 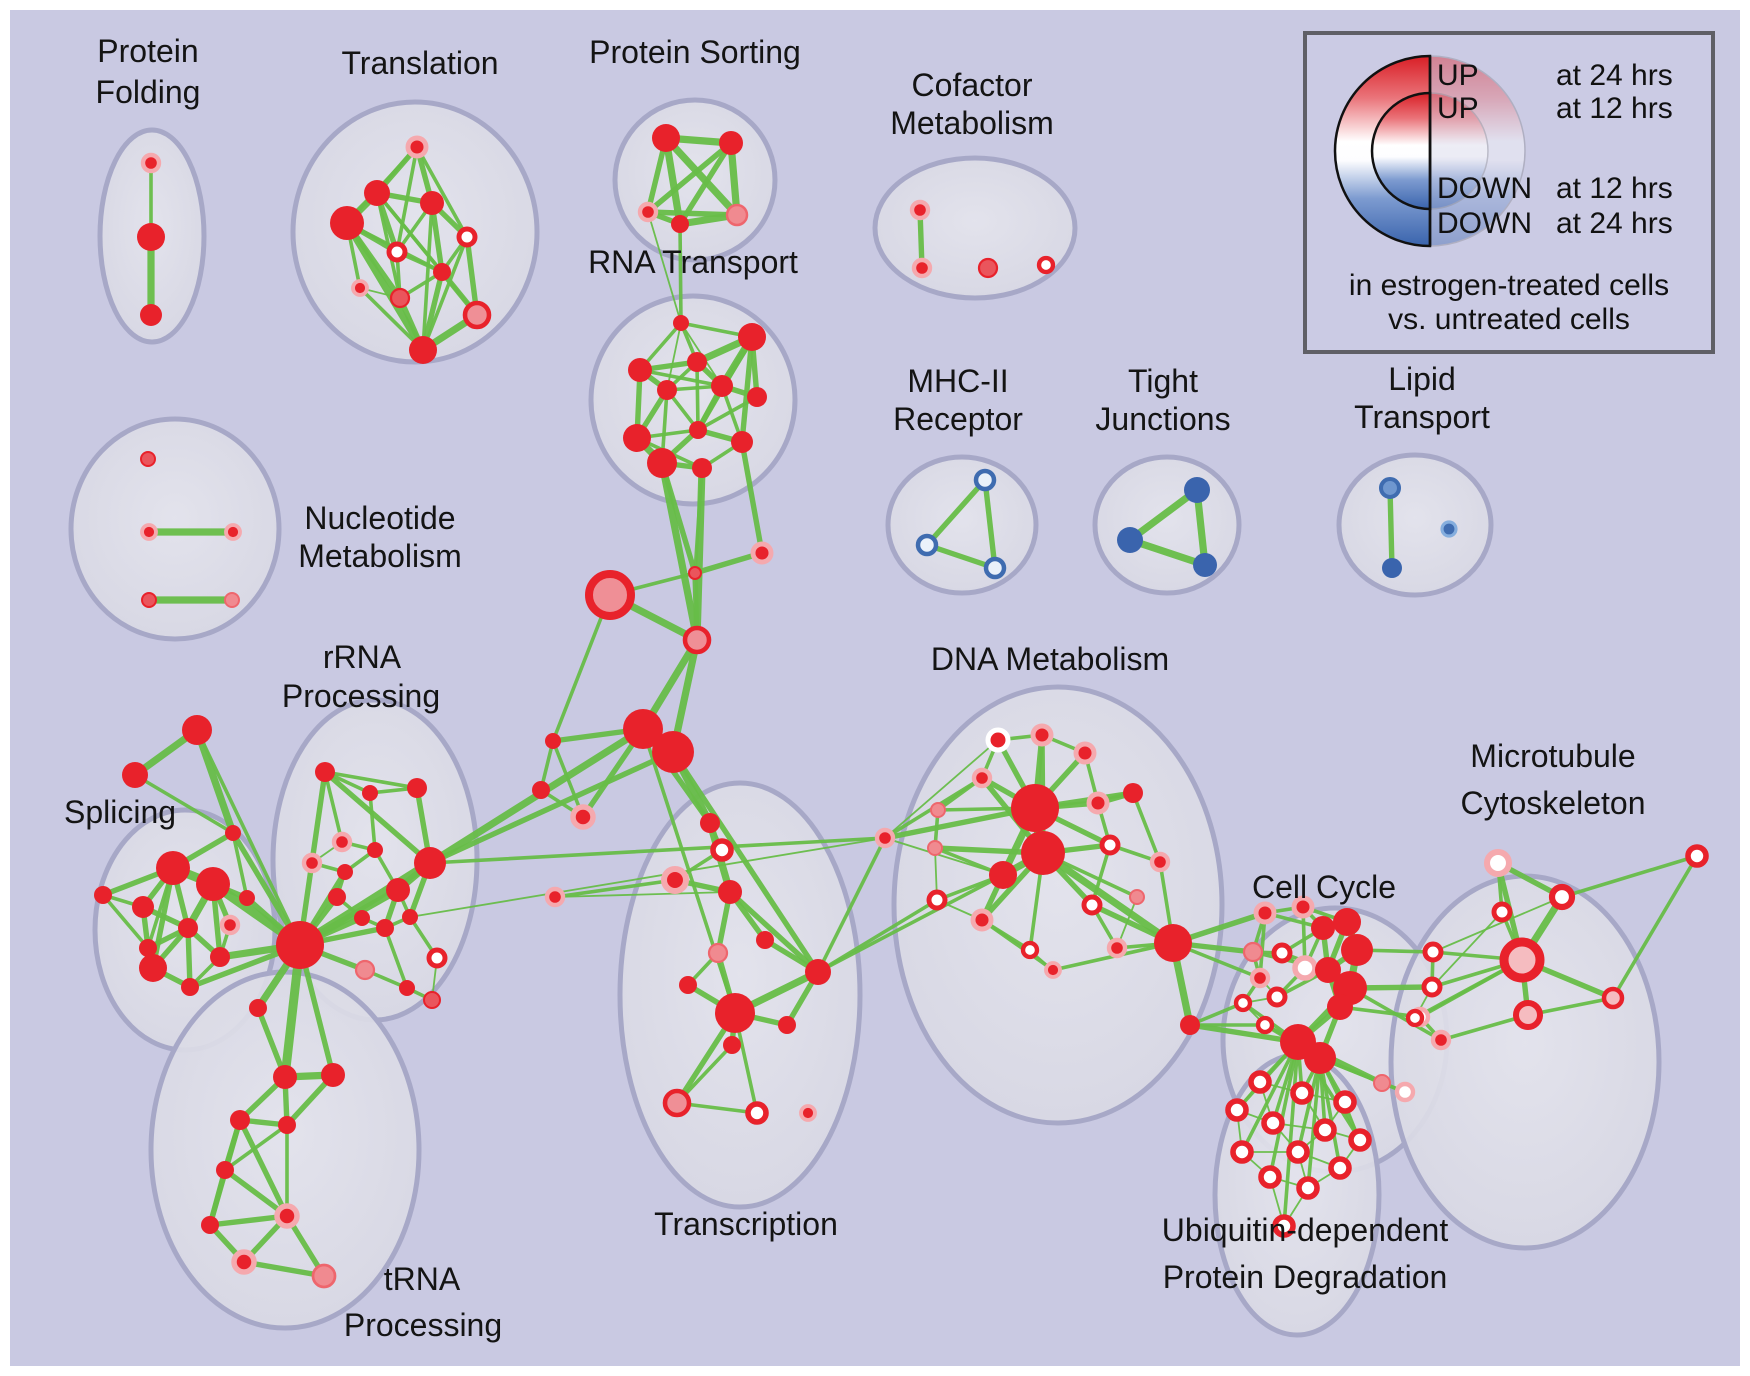 What do you see at coordinates (1324, 887) in the screenshot?
I see `cluster-label-cell-cycle: Cell Cycle` at bounding box center [1324, 887].